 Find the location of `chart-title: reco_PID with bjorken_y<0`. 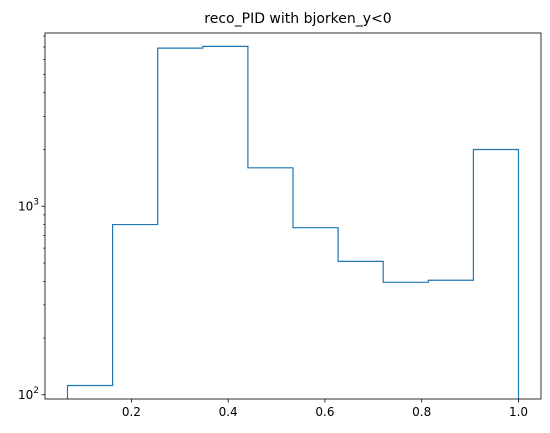

chart-title: reco_PID with bjorken_y<0 is located at coordinates (297, 19).